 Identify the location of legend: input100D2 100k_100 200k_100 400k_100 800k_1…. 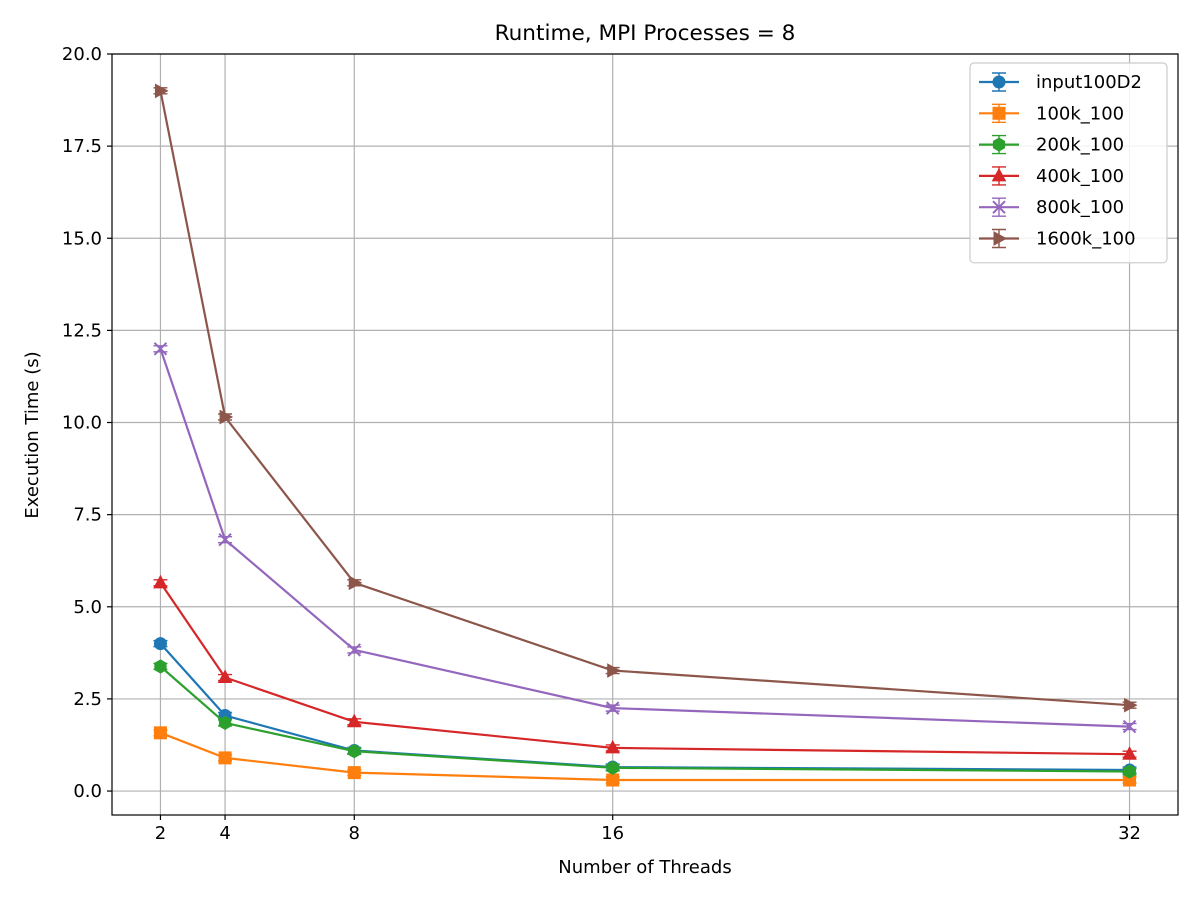
(1068, 163).